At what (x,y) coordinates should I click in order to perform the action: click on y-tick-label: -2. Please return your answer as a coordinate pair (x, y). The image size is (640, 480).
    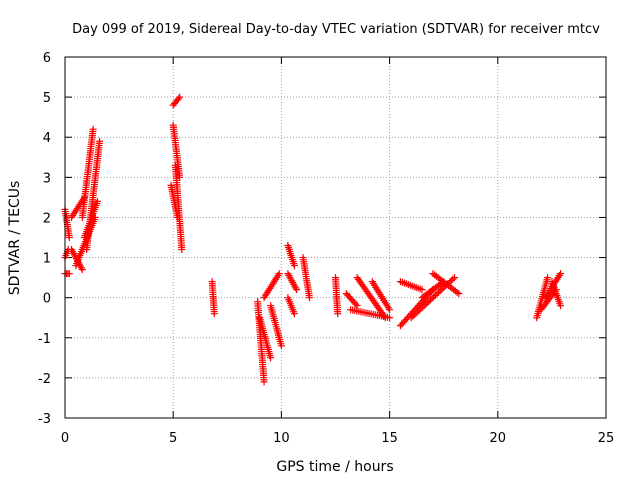
    Looking at the image, I should click on (44, 379).